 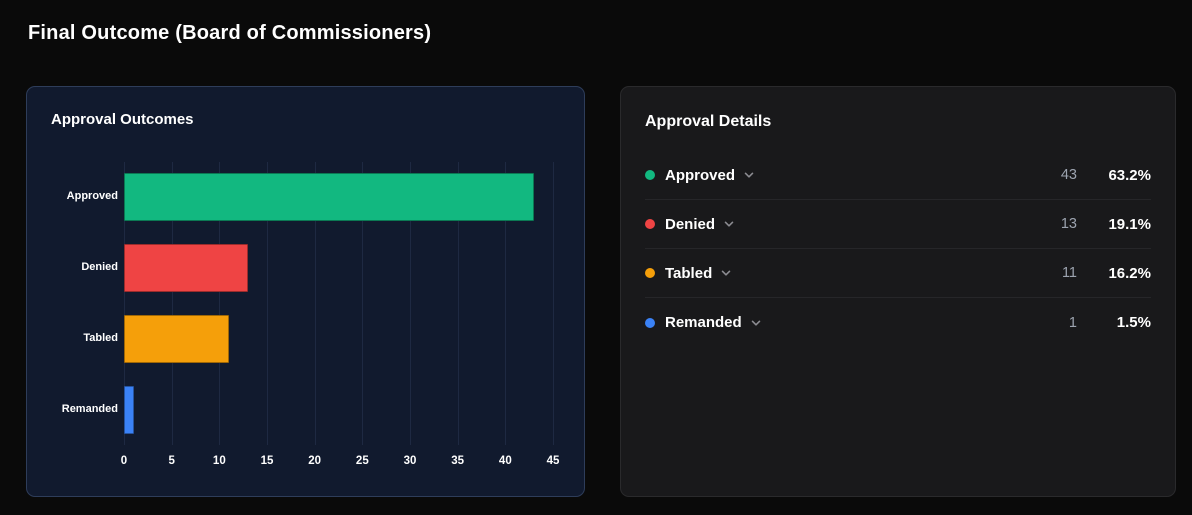 What do you see at coordinates (1068, 224) in the screenshot?
I see `details-row-count: 13` at bounding box center [1068, 224].